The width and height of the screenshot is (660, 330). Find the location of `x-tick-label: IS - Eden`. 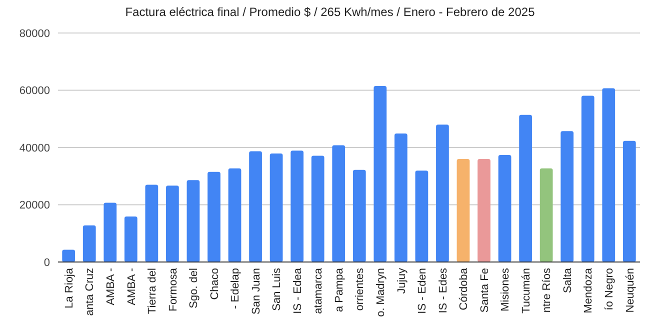

x-tick-label: IS - Eden is located at coordinates (422, 291).